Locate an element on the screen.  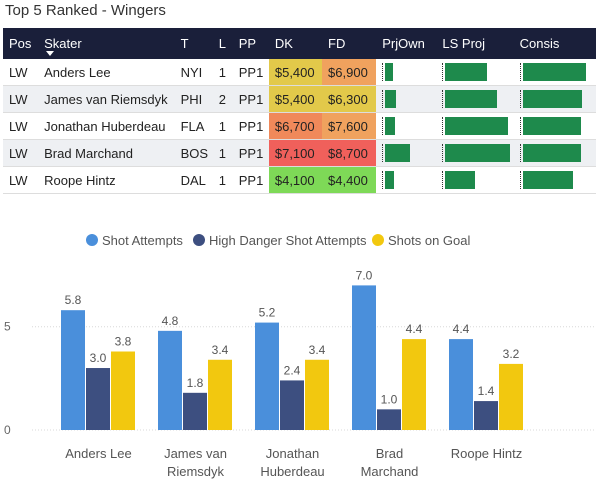
x-category-label: Anders Lee is located at coordinates (98, 453).